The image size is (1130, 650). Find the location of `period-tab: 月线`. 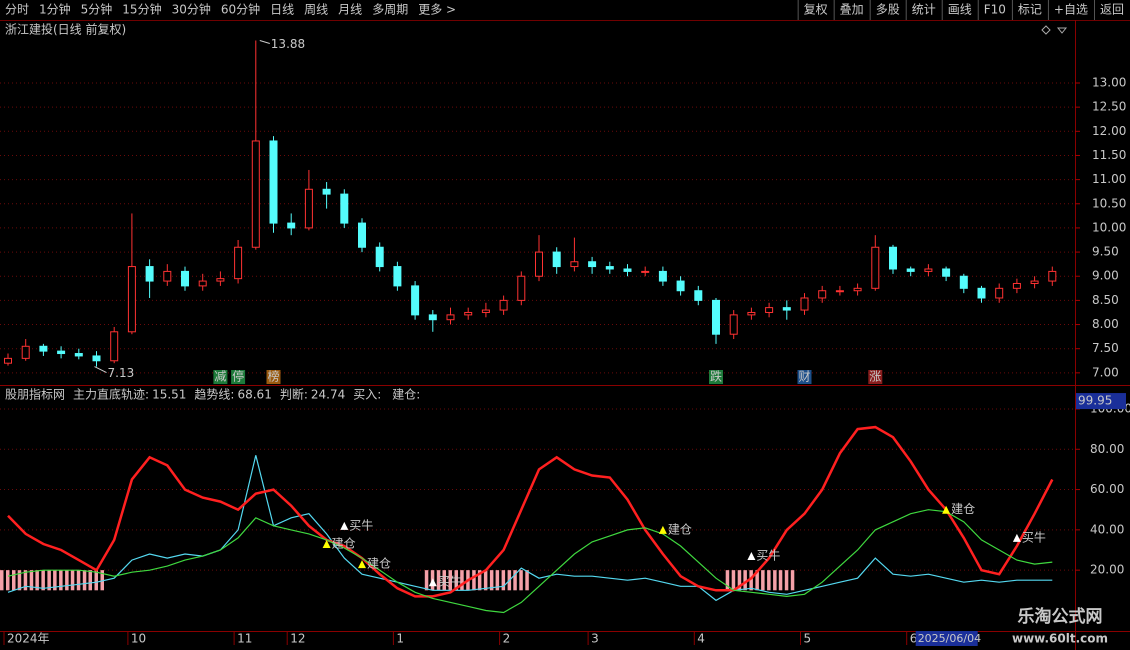

period-tab: 月线 is located at coordinates (350, 10).